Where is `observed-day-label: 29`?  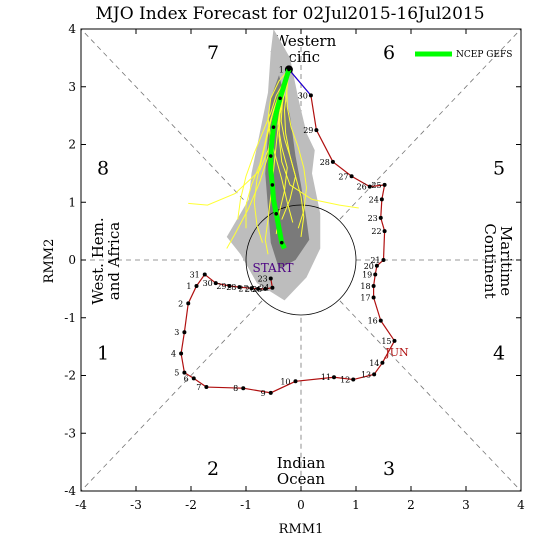
observed-day-label: 29 is located at coordinates (308, 130).